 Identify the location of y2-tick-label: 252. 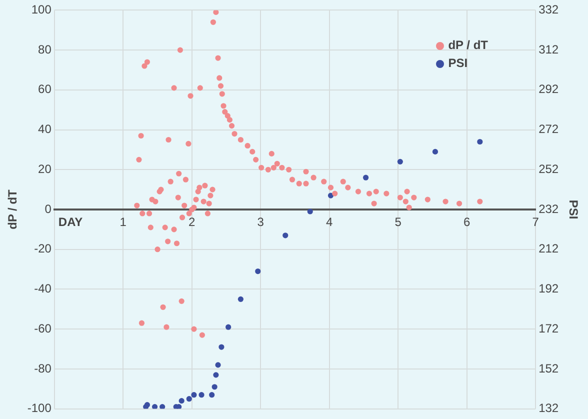
(548, 169).